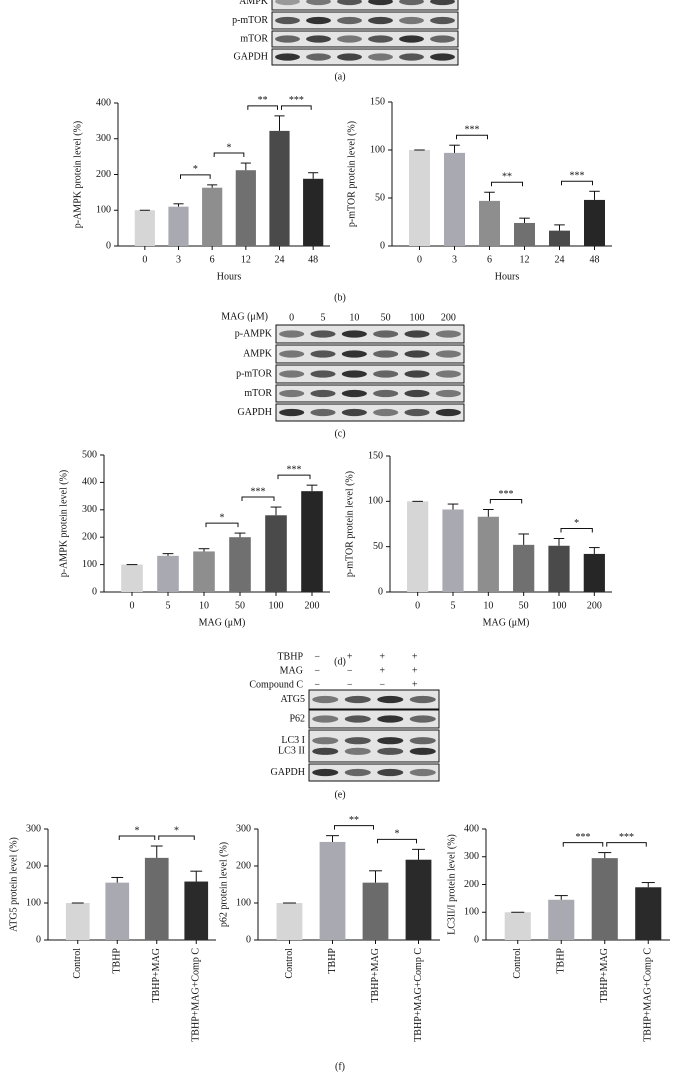 Image resolution: width=680 pixels, height=1082 pixels. What do you see at coordinates (340, 297) in the screenshot?
I see `panel-label: (b)` at bounding box center [340, 297].